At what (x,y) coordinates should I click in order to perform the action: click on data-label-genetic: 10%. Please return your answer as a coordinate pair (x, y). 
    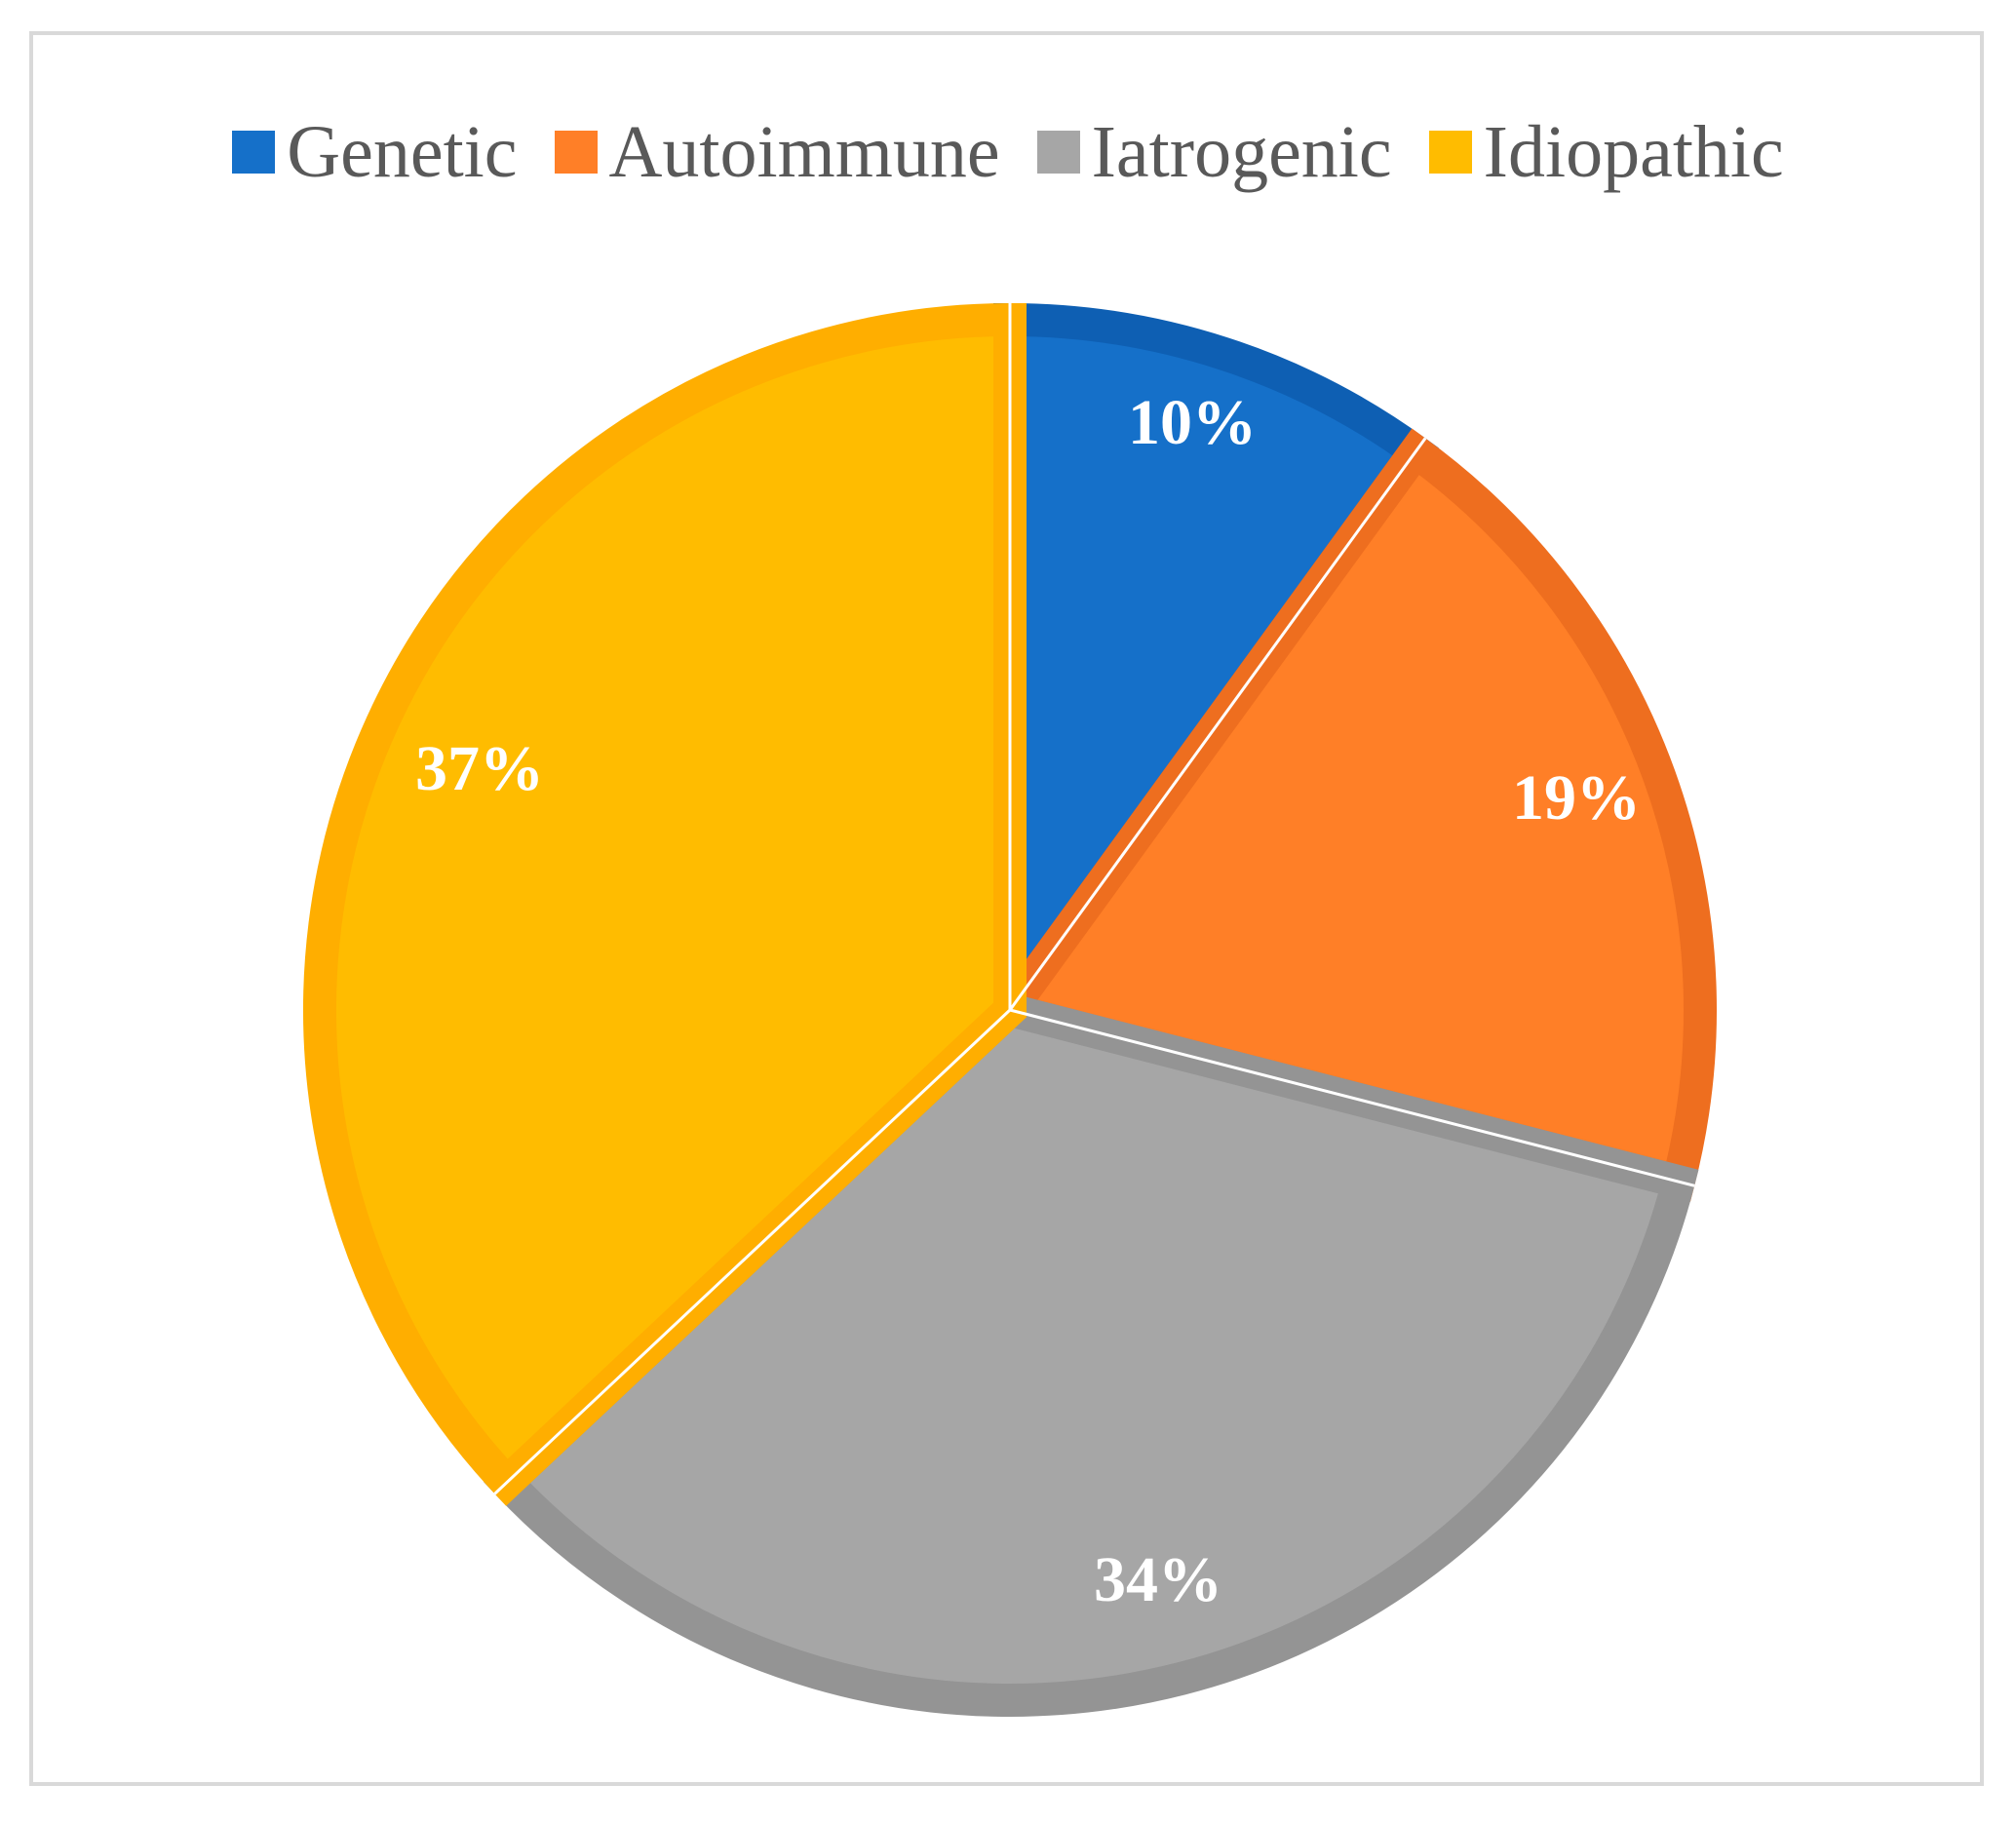
    Looking at the image, I should click on (1192, 423).